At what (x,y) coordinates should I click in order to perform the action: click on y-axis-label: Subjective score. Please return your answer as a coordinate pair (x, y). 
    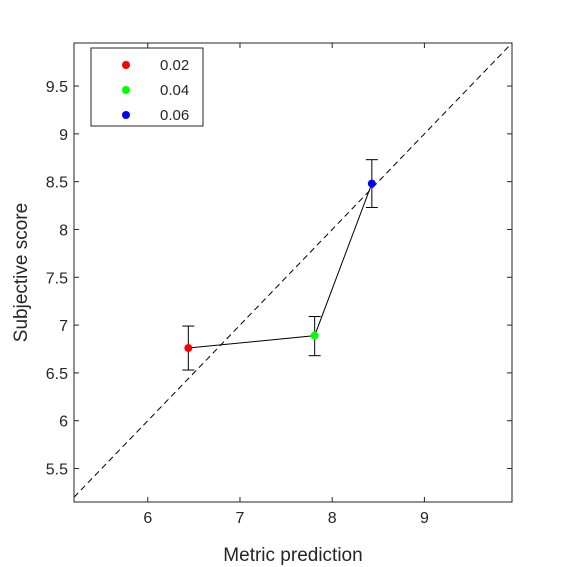
    Looking at the image, I should click on (21, 272).